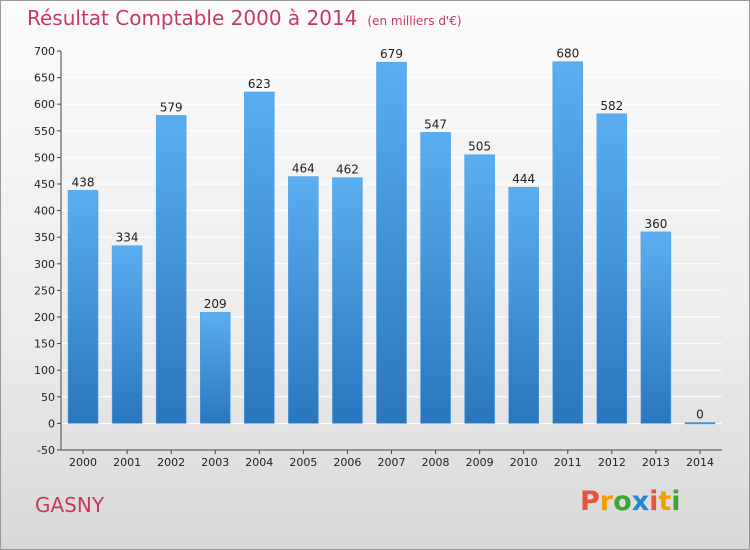 This screenshot has width=750, height=550. Describe the element at coordinates (611, 106) in the screenshot. I see `bar-value-label: 582` at that location.